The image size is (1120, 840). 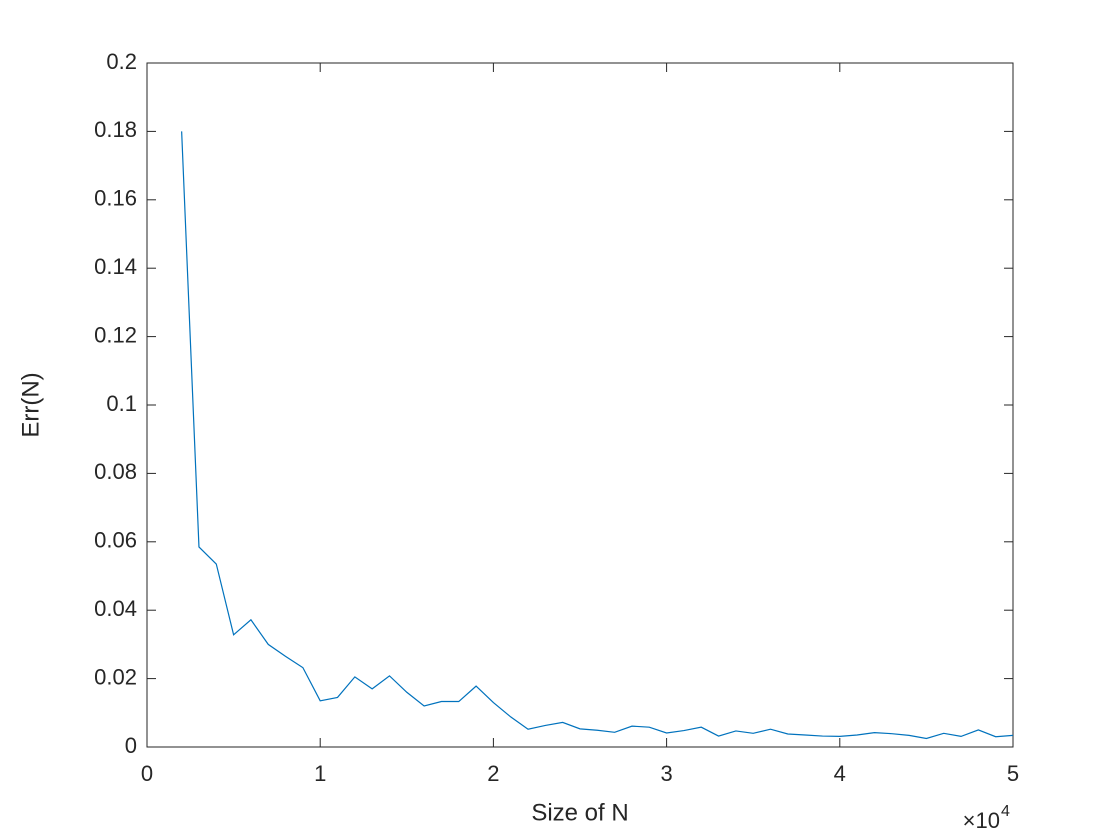 What do you see at coordinates (115, 266) in the screenshot?
I see `y-tick-label: 0.14` at bounding box center [115, 266].